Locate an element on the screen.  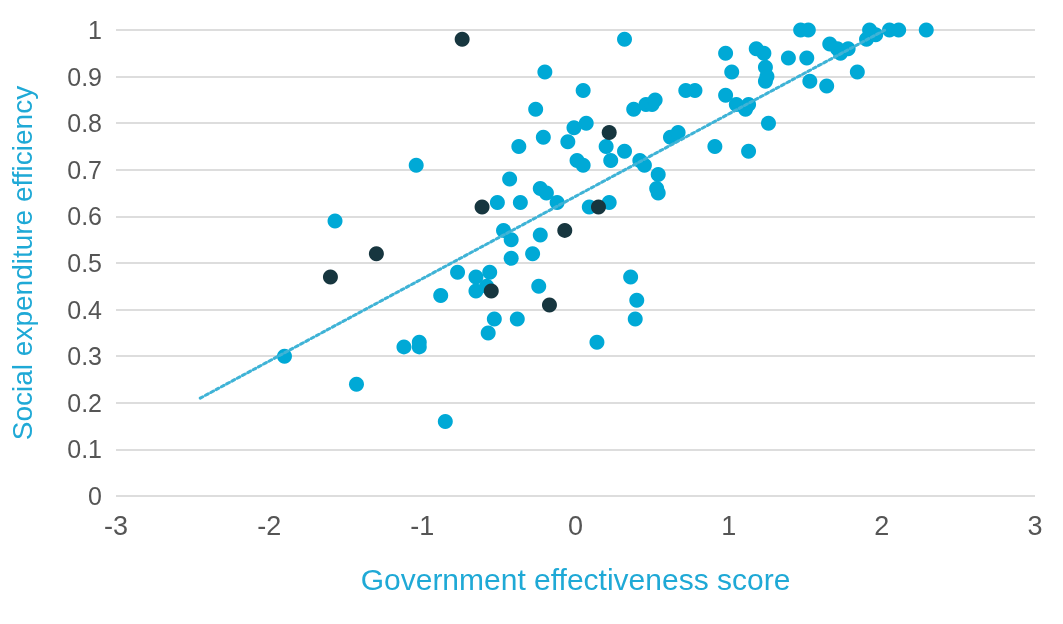
x-tick-label: -1 is located at coordinates (422, 525).